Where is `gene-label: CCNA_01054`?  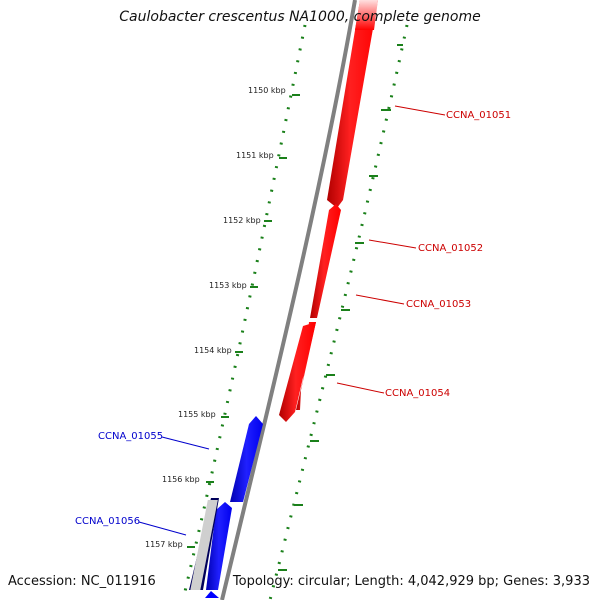
gene-label: CCNA_01054 is located at coordinates (417, 393).